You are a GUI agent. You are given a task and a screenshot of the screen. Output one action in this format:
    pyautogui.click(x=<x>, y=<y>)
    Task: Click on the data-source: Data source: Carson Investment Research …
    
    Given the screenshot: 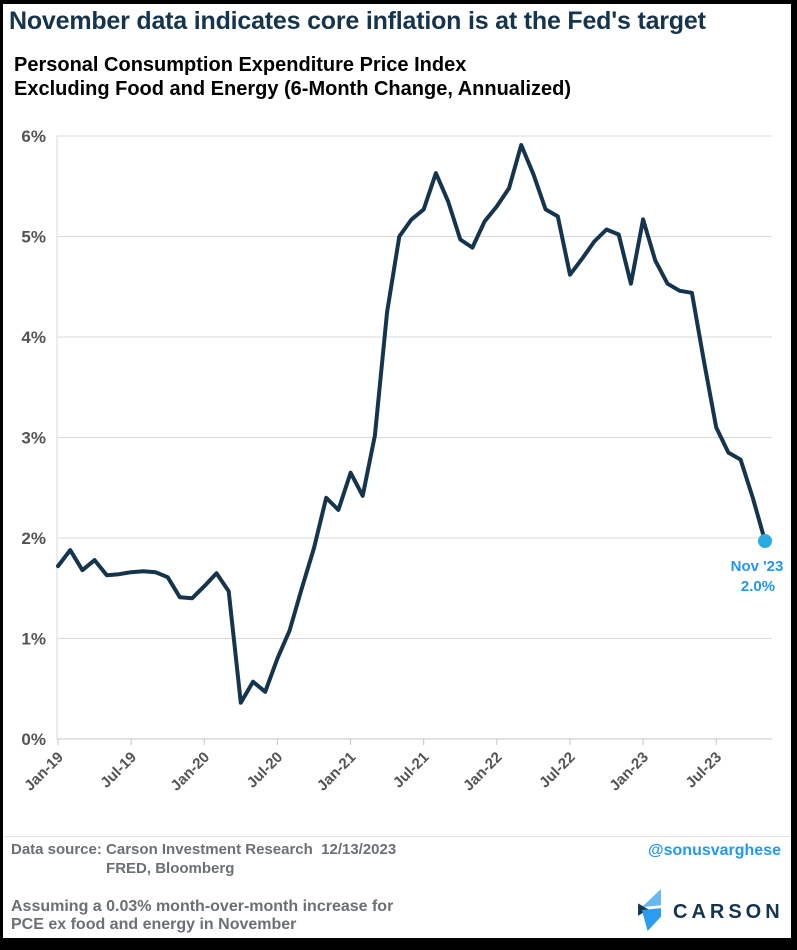 What is the action you would take?
    pyautogui.click(x=203, y=859)
    